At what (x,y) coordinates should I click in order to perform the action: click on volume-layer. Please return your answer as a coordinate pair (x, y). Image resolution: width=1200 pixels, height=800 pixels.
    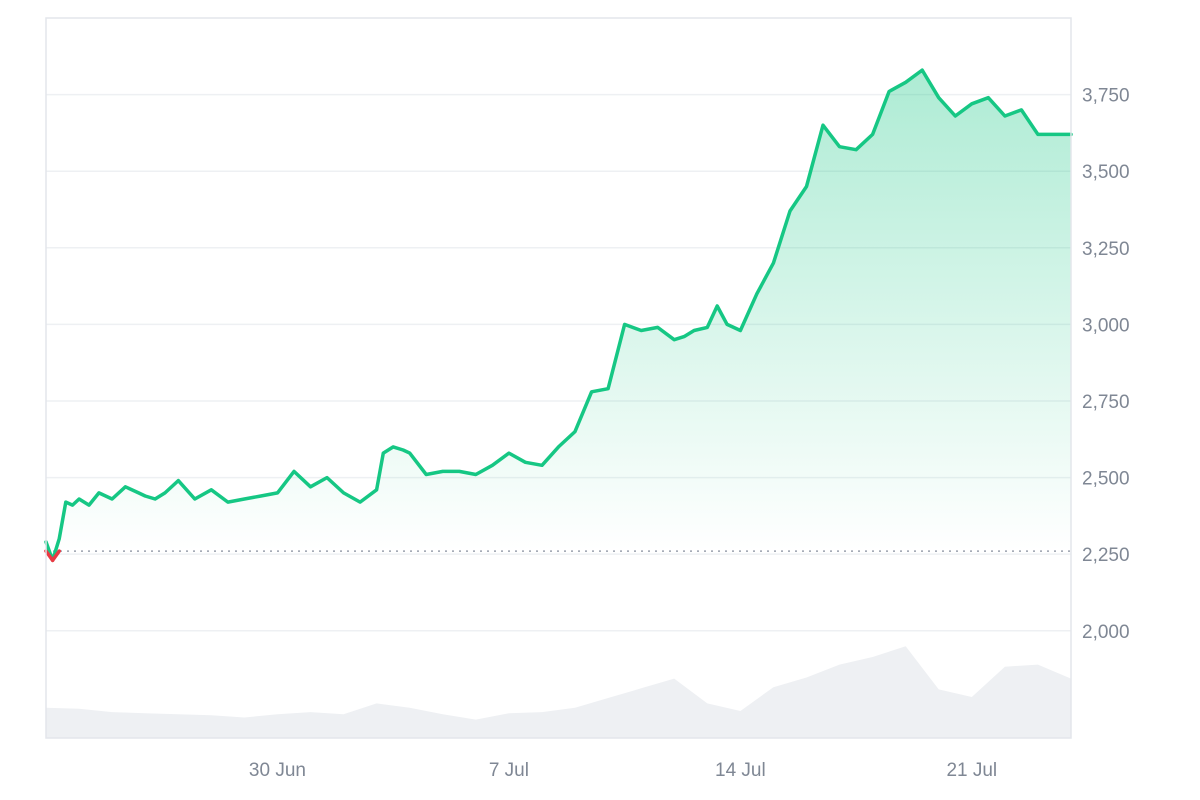
    Looking at the image, I should click on (558, 692).